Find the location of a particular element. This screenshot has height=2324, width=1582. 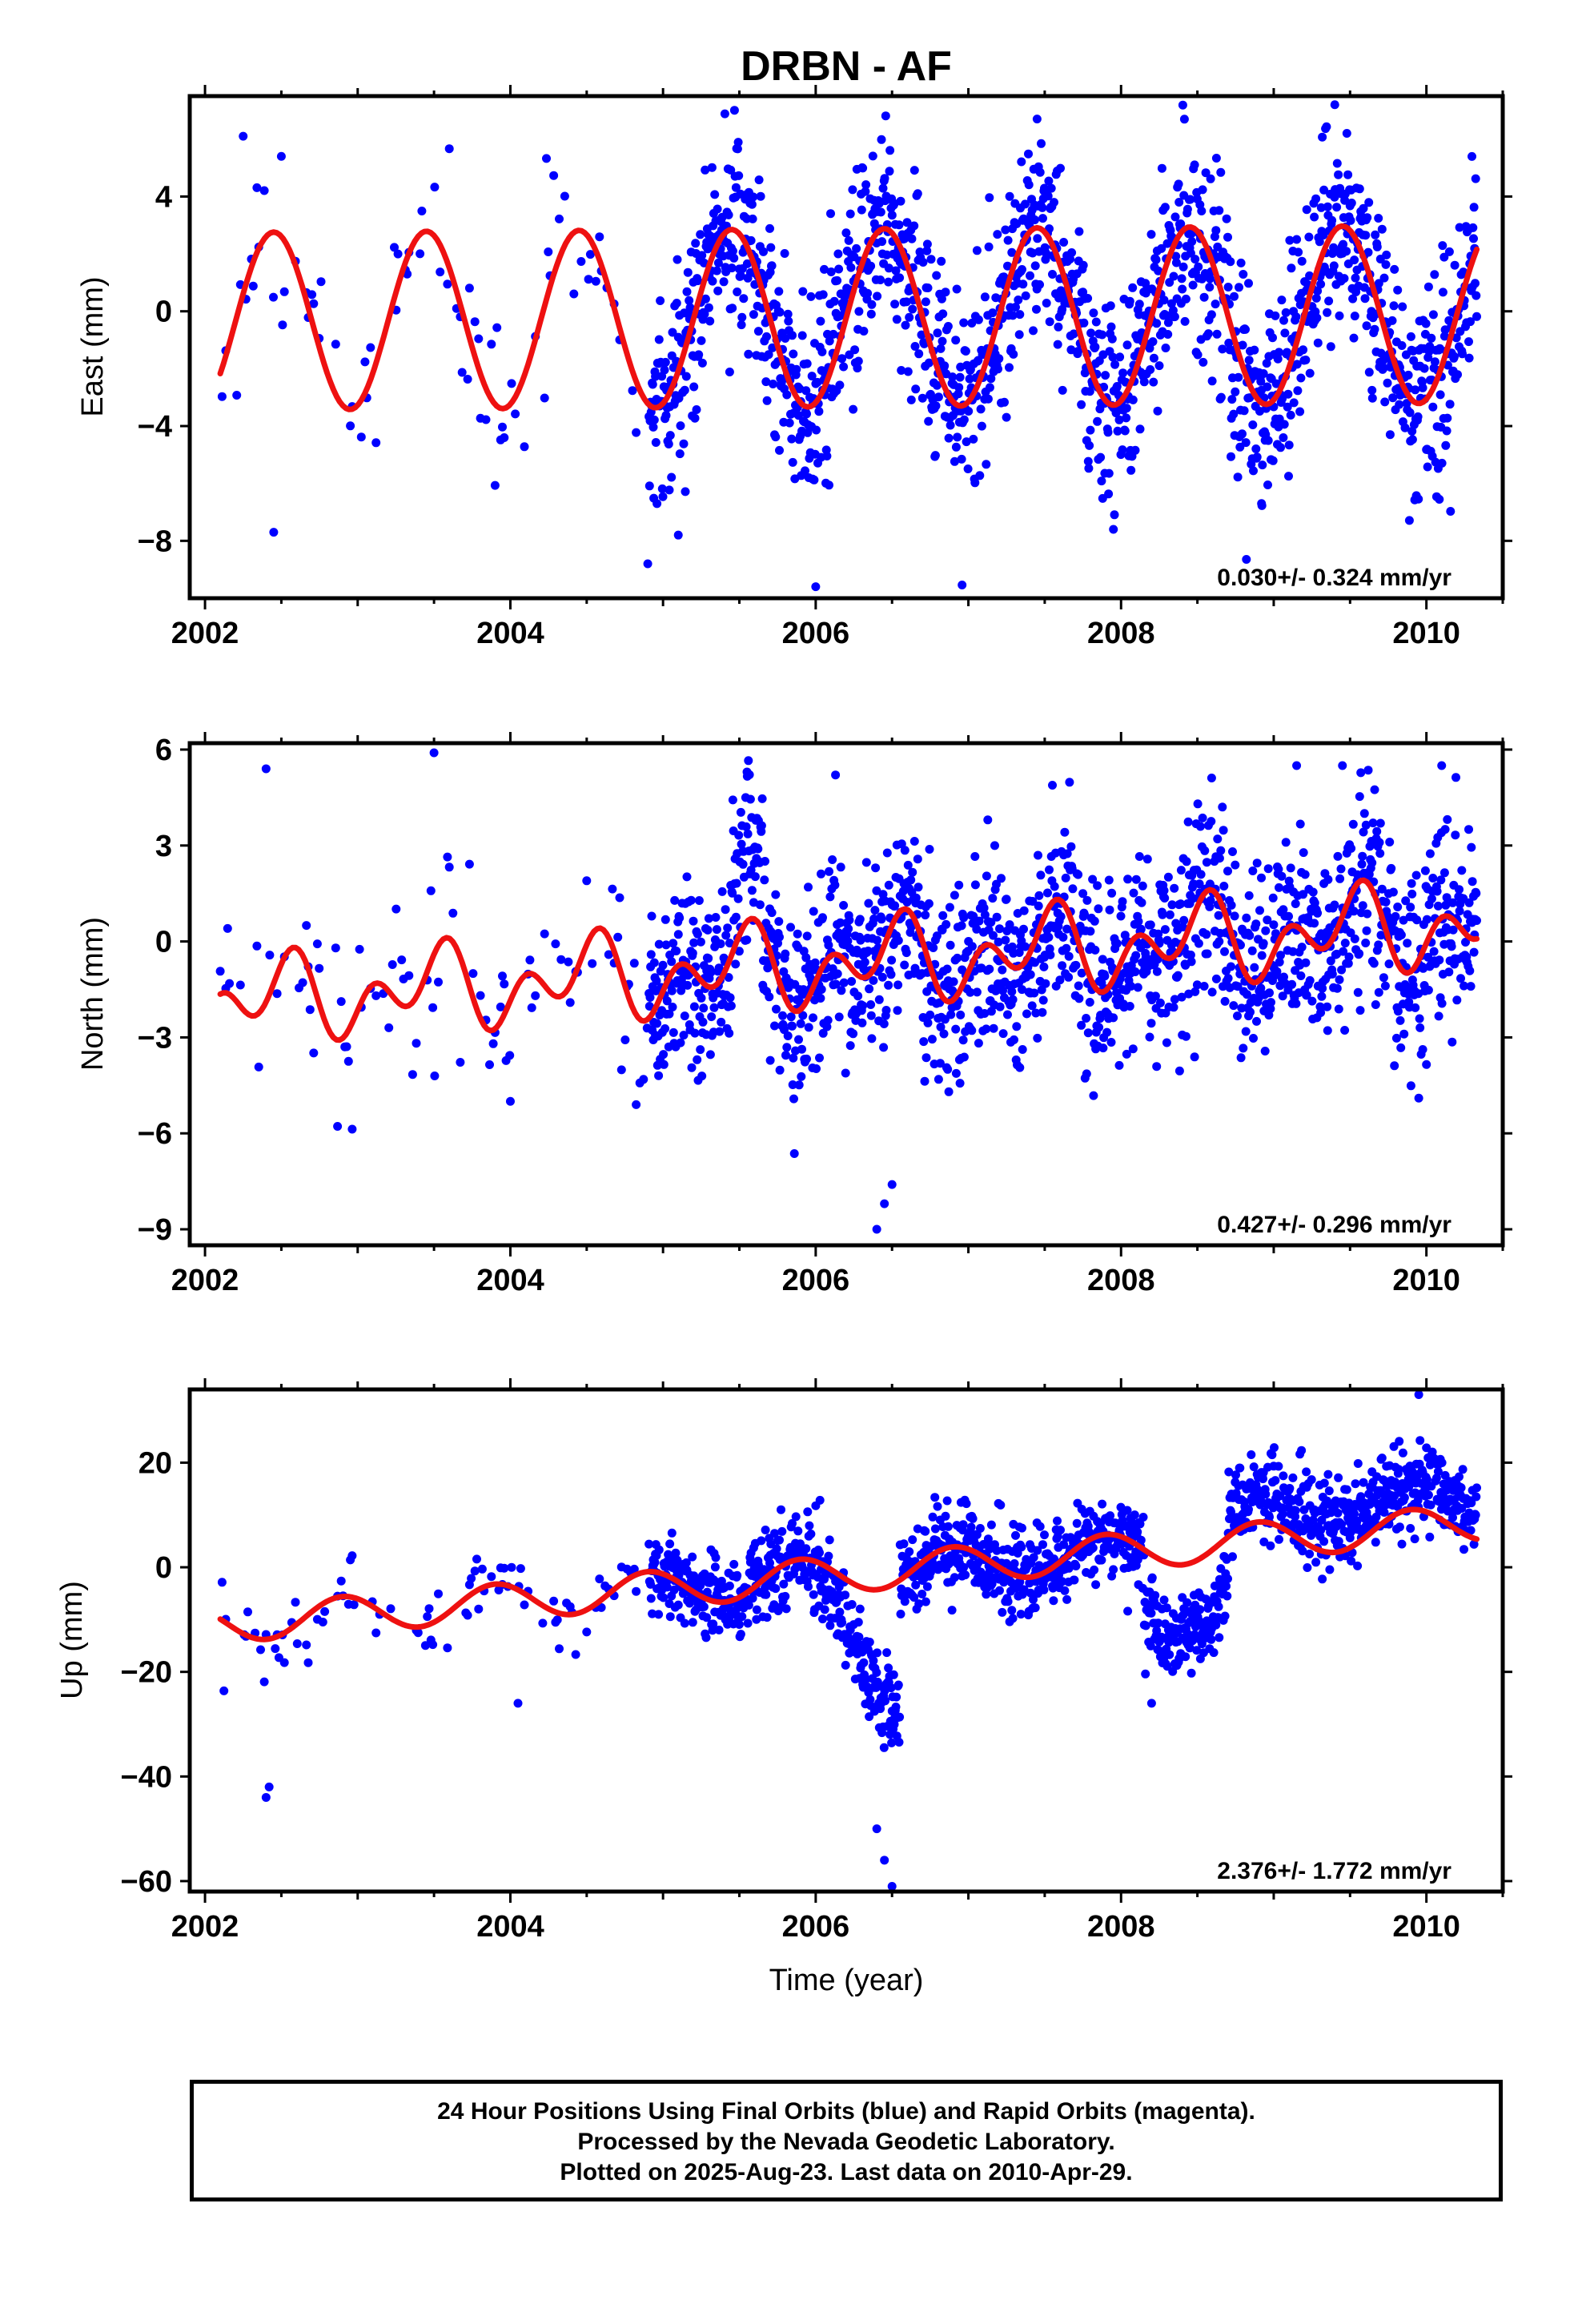

north-ytick-label: 6 is located at coordinates (164, 750).